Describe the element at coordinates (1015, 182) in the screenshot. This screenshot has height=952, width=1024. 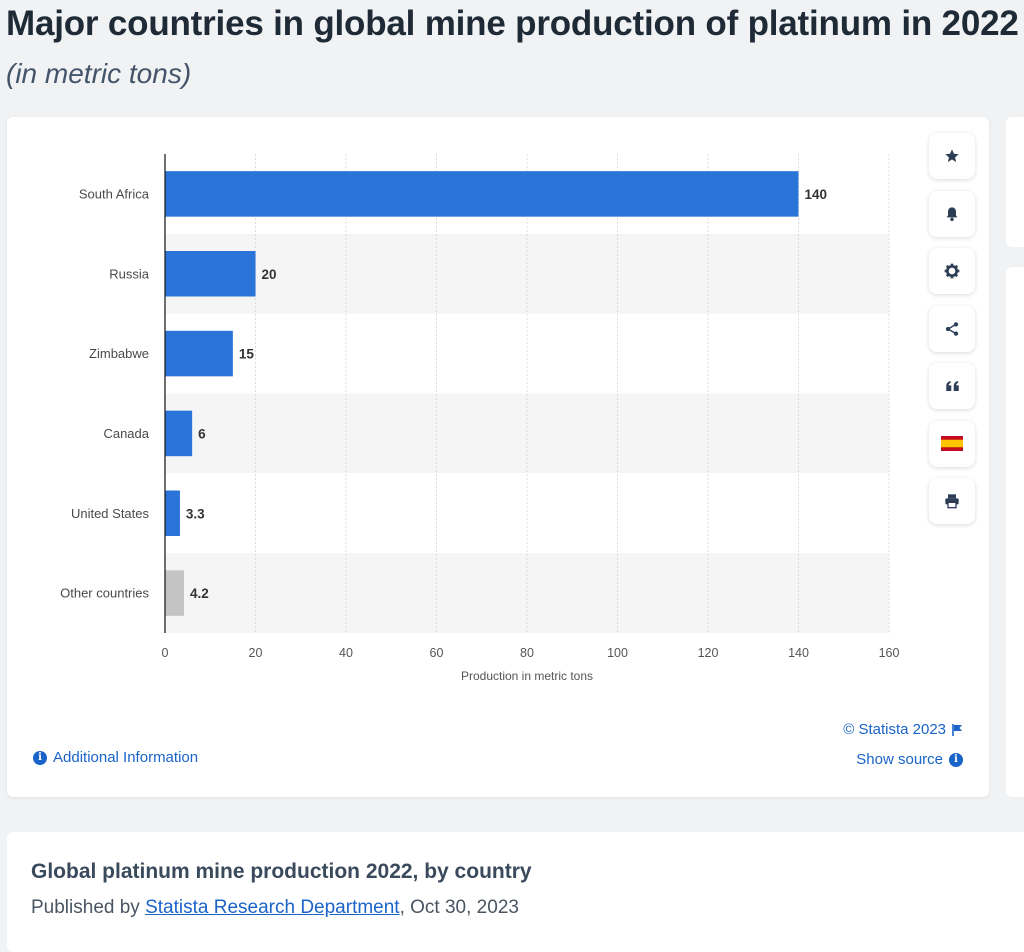
I see `side-panel-top` at that location.